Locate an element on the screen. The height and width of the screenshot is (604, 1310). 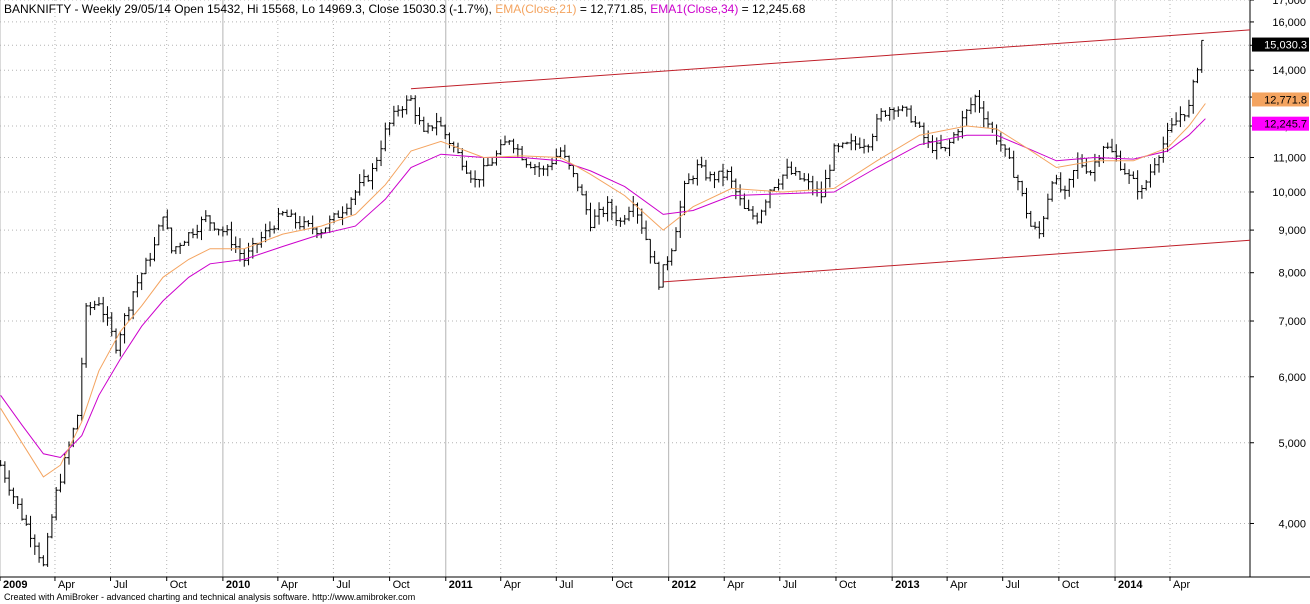
y-tick-label: 7,000 is located at coordinates (1292, 322).